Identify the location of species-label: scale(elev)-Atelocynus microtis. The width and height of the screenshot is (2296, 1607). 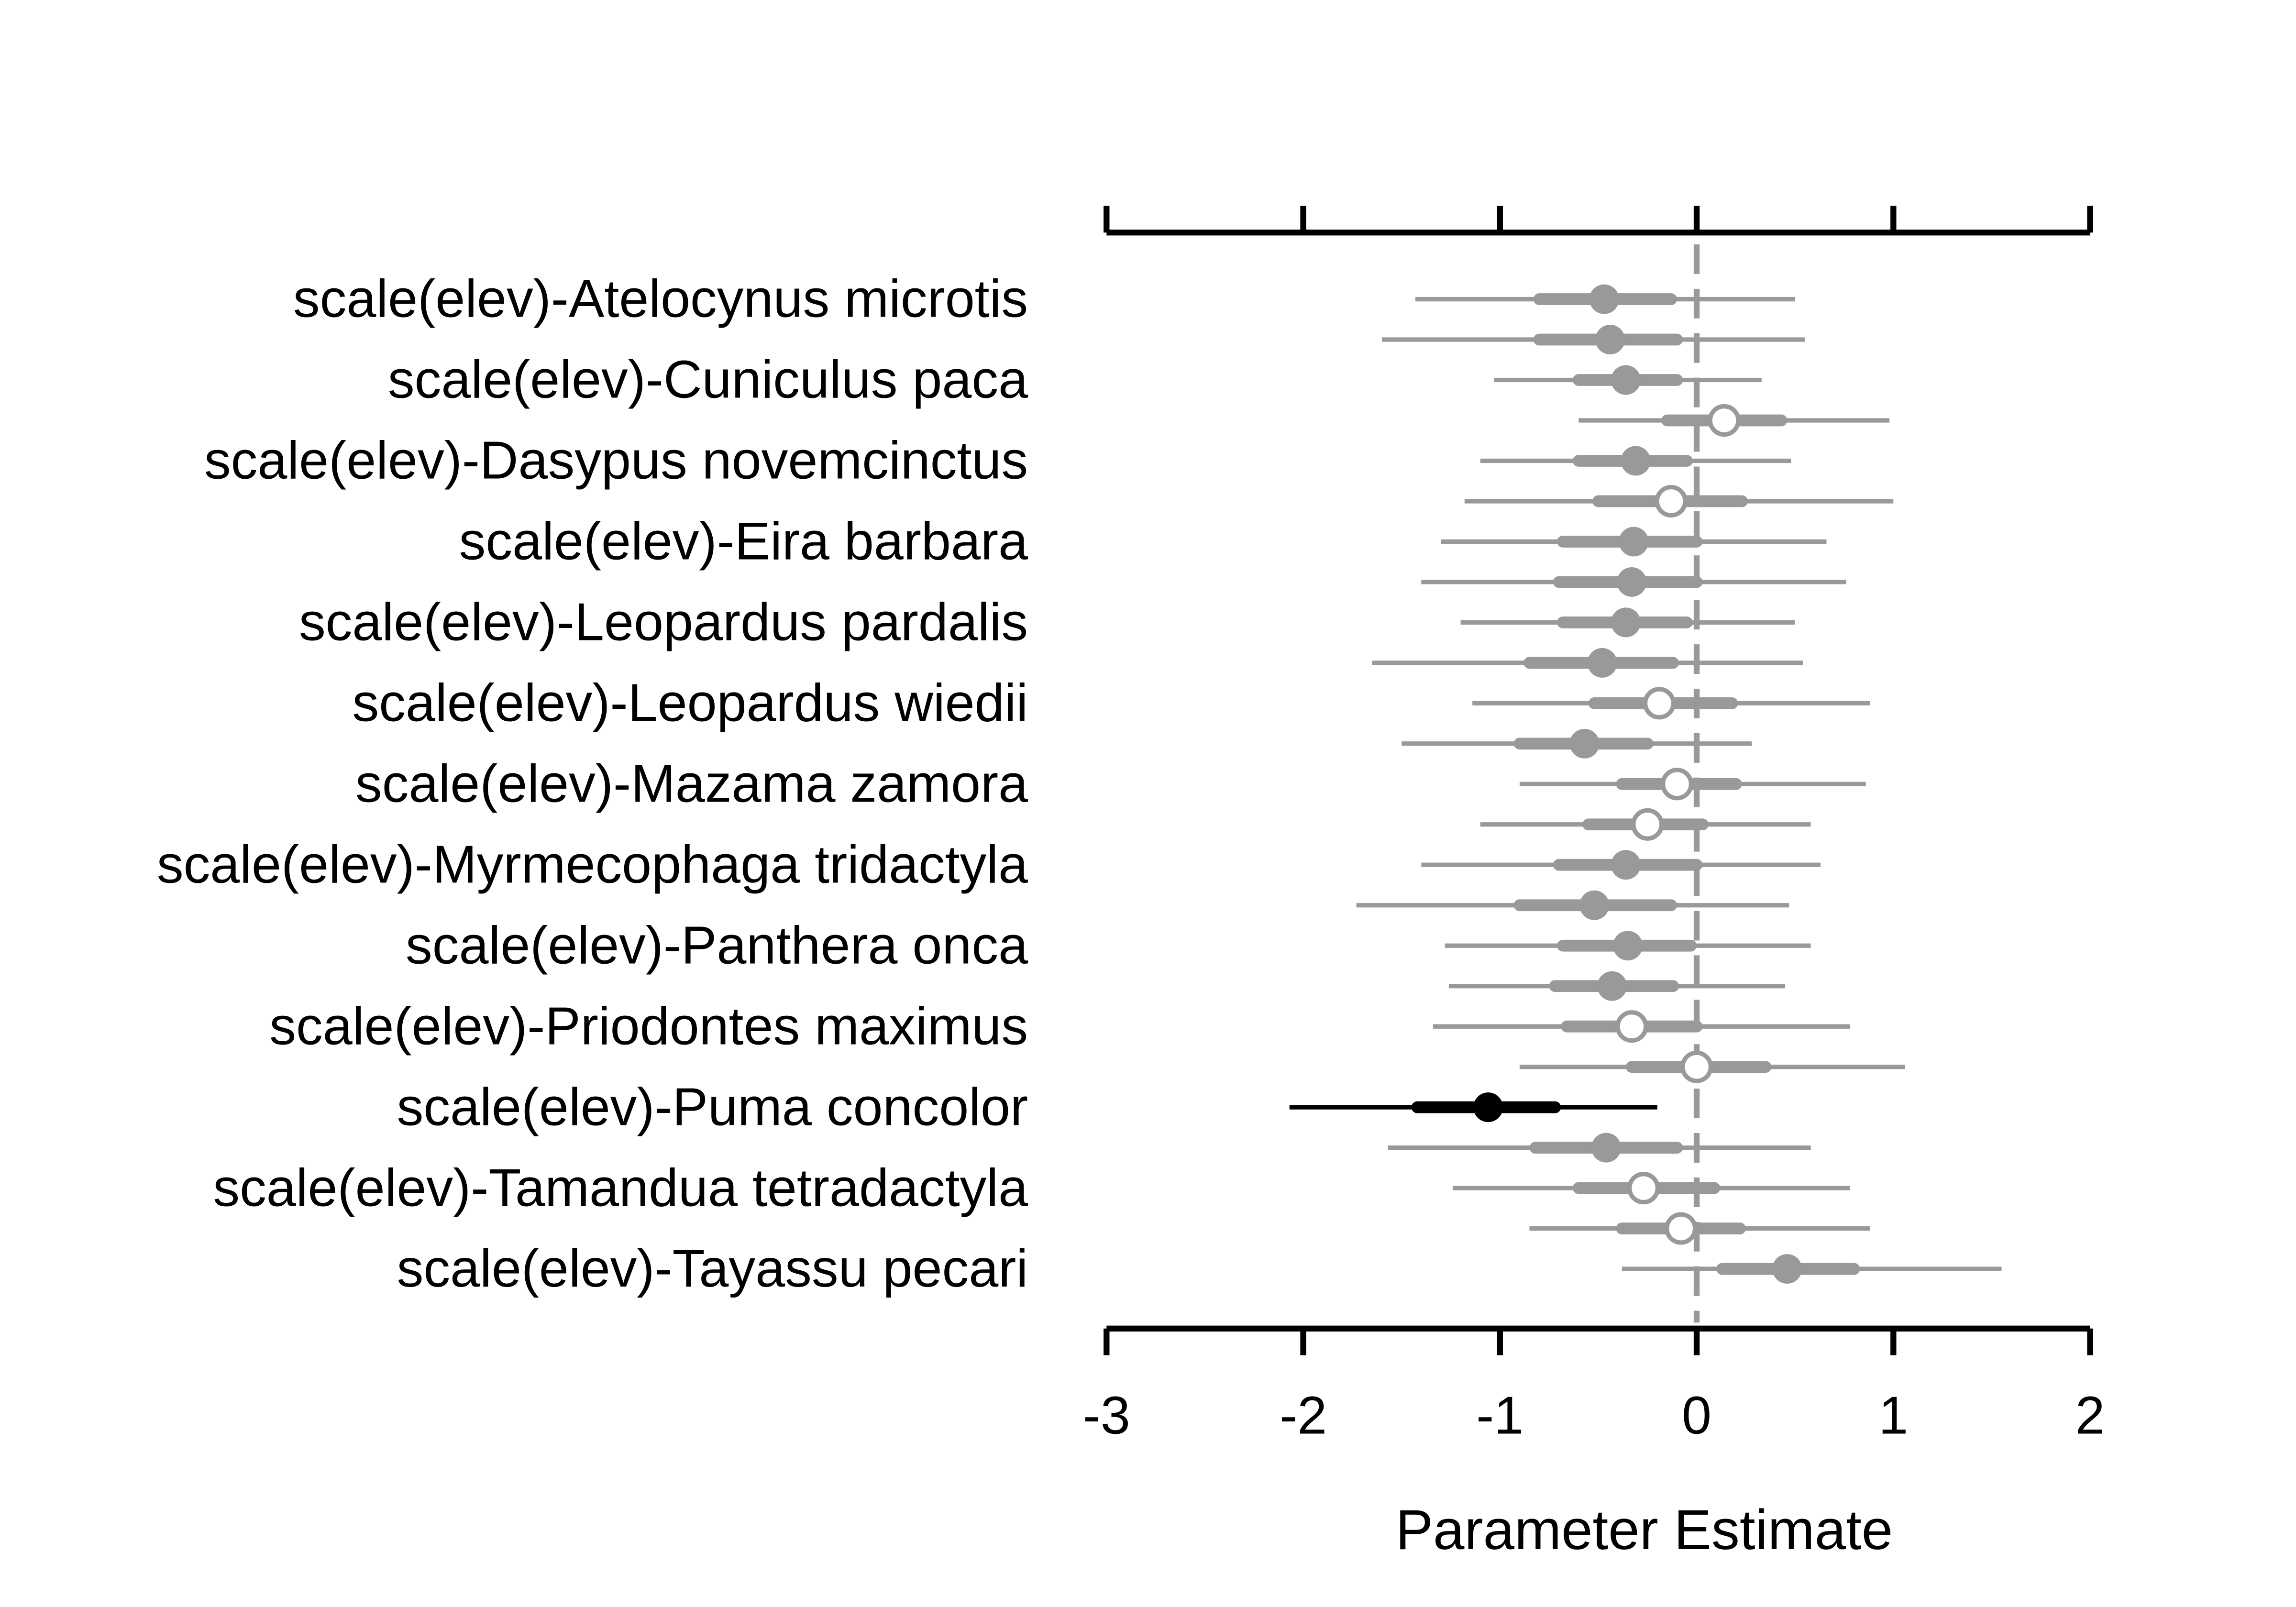
(661, 299).